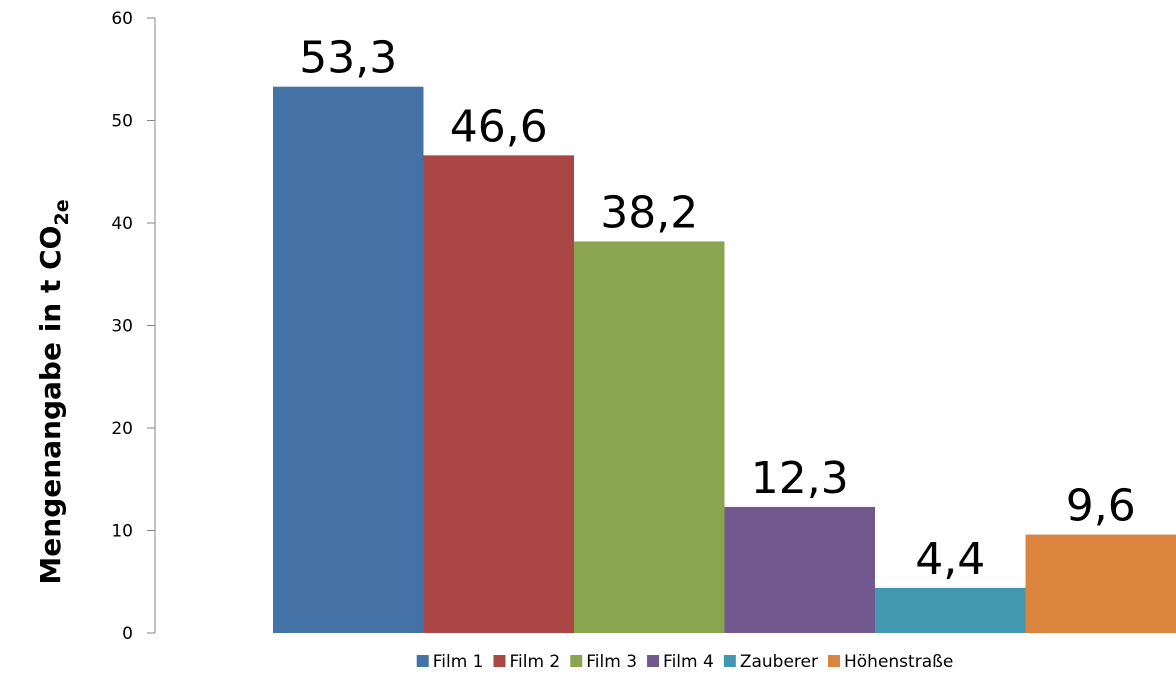  What do you see at coordinates (458, 662) in the screenshot?
I see `legend-label: Film 1` at bounding box center [458, 662].